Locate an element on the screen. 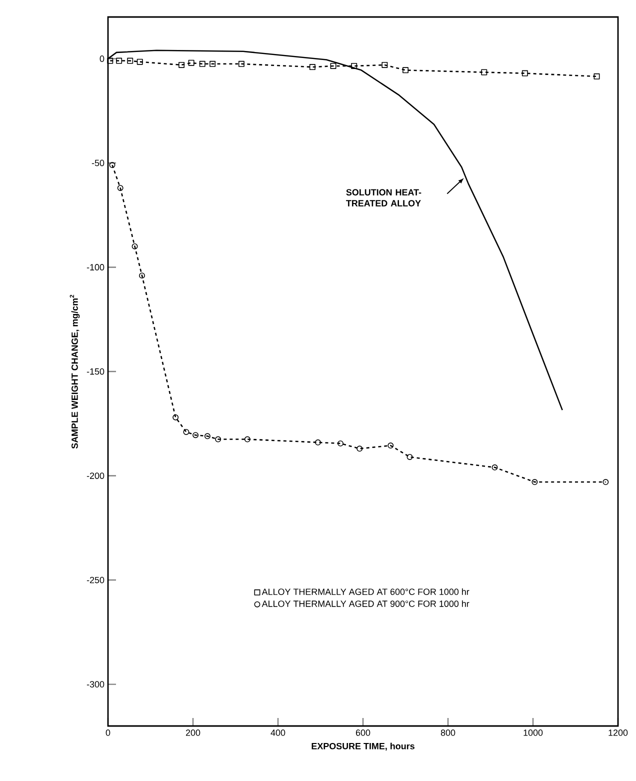 The width and height of the screenshot is (636, 781). x-axis-title: EXPOSURE TIME, hours is located at coordinates (363, 746).